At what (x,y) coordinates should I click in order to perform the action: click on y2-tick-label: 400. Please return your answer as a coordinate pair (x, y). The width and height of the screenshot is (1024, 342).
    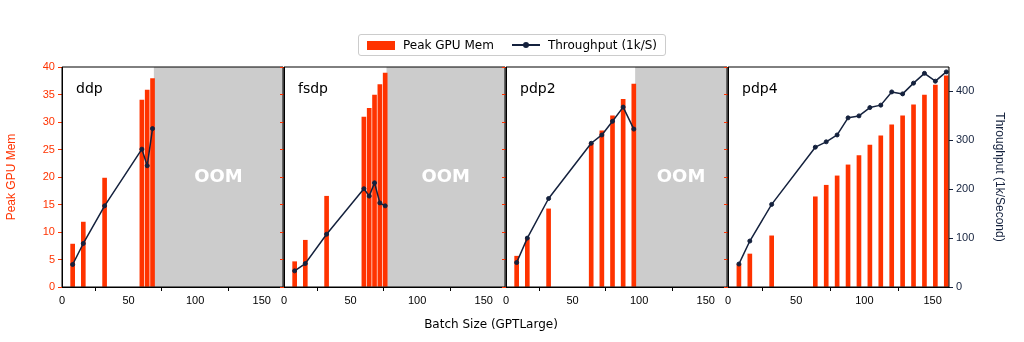
    Looking at the image, I should click on (965, 90).